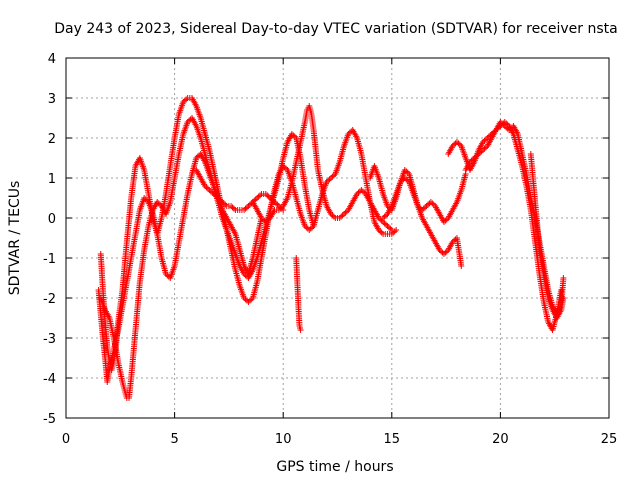  I want to click on x-tick-label: 0, so click(66, 439).